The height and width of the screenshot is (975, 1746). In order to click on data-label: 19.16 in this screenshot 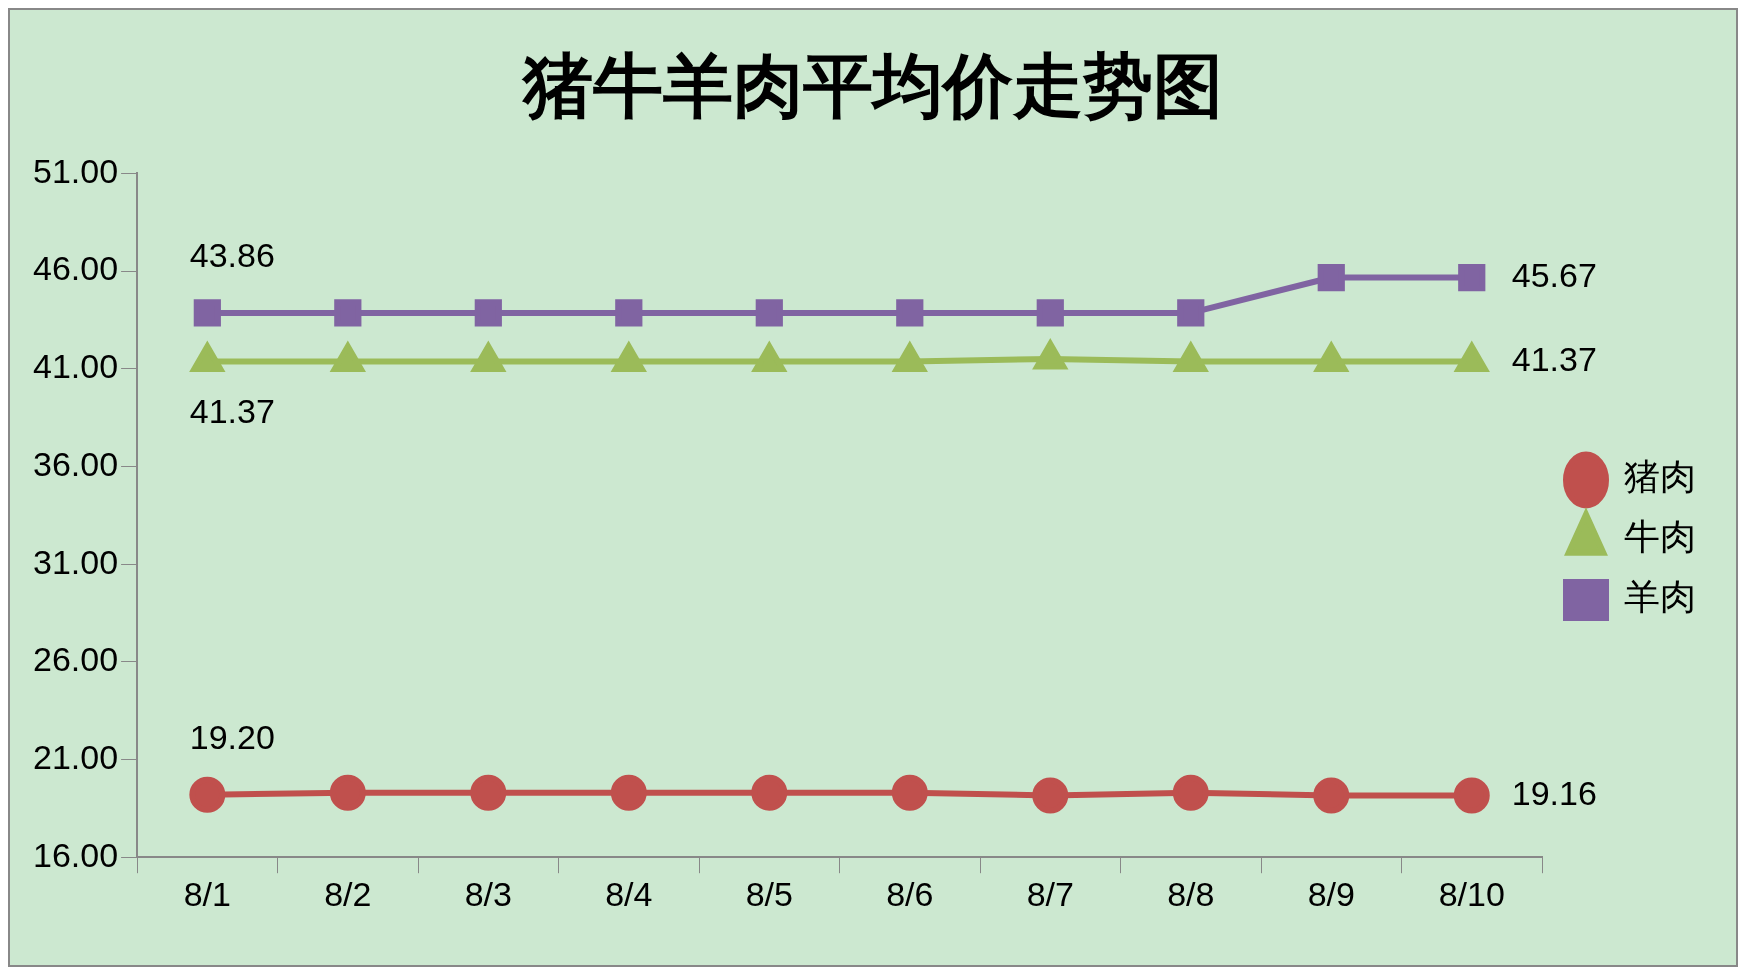, I will do `click(1554, 792)`.